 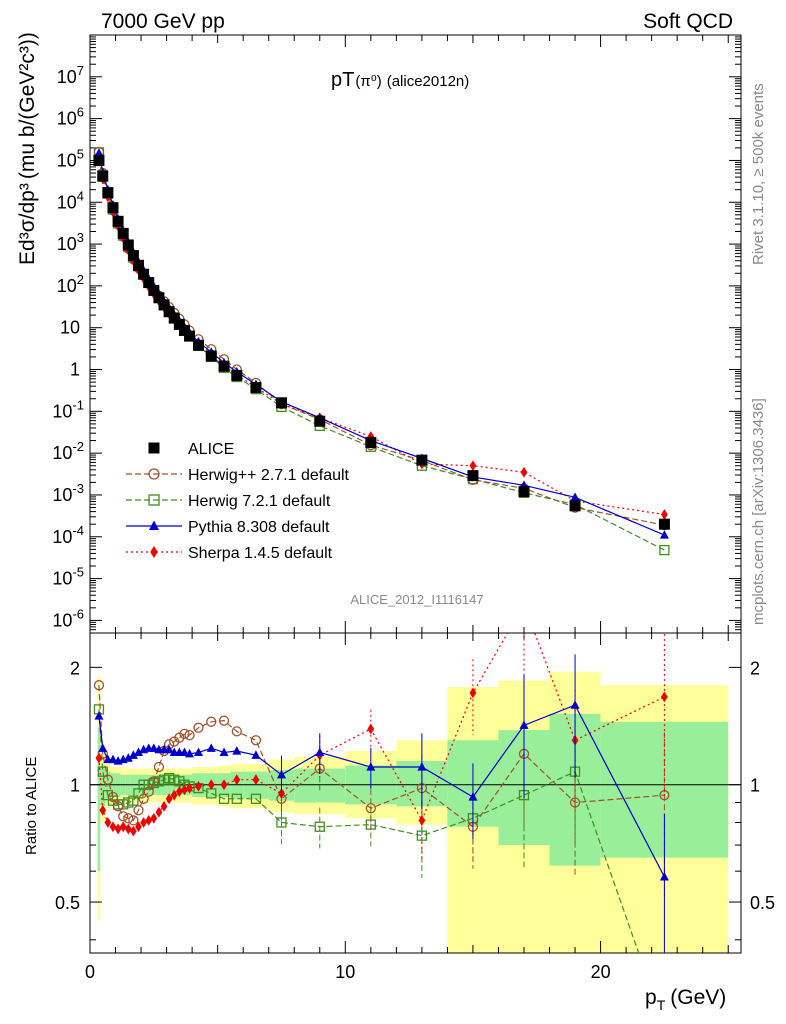 What do you see at coordinates (762, 903) in the screenshot?
I see `ratio-y-tick-label-right: 0.5` at bounding box center [762, 903].